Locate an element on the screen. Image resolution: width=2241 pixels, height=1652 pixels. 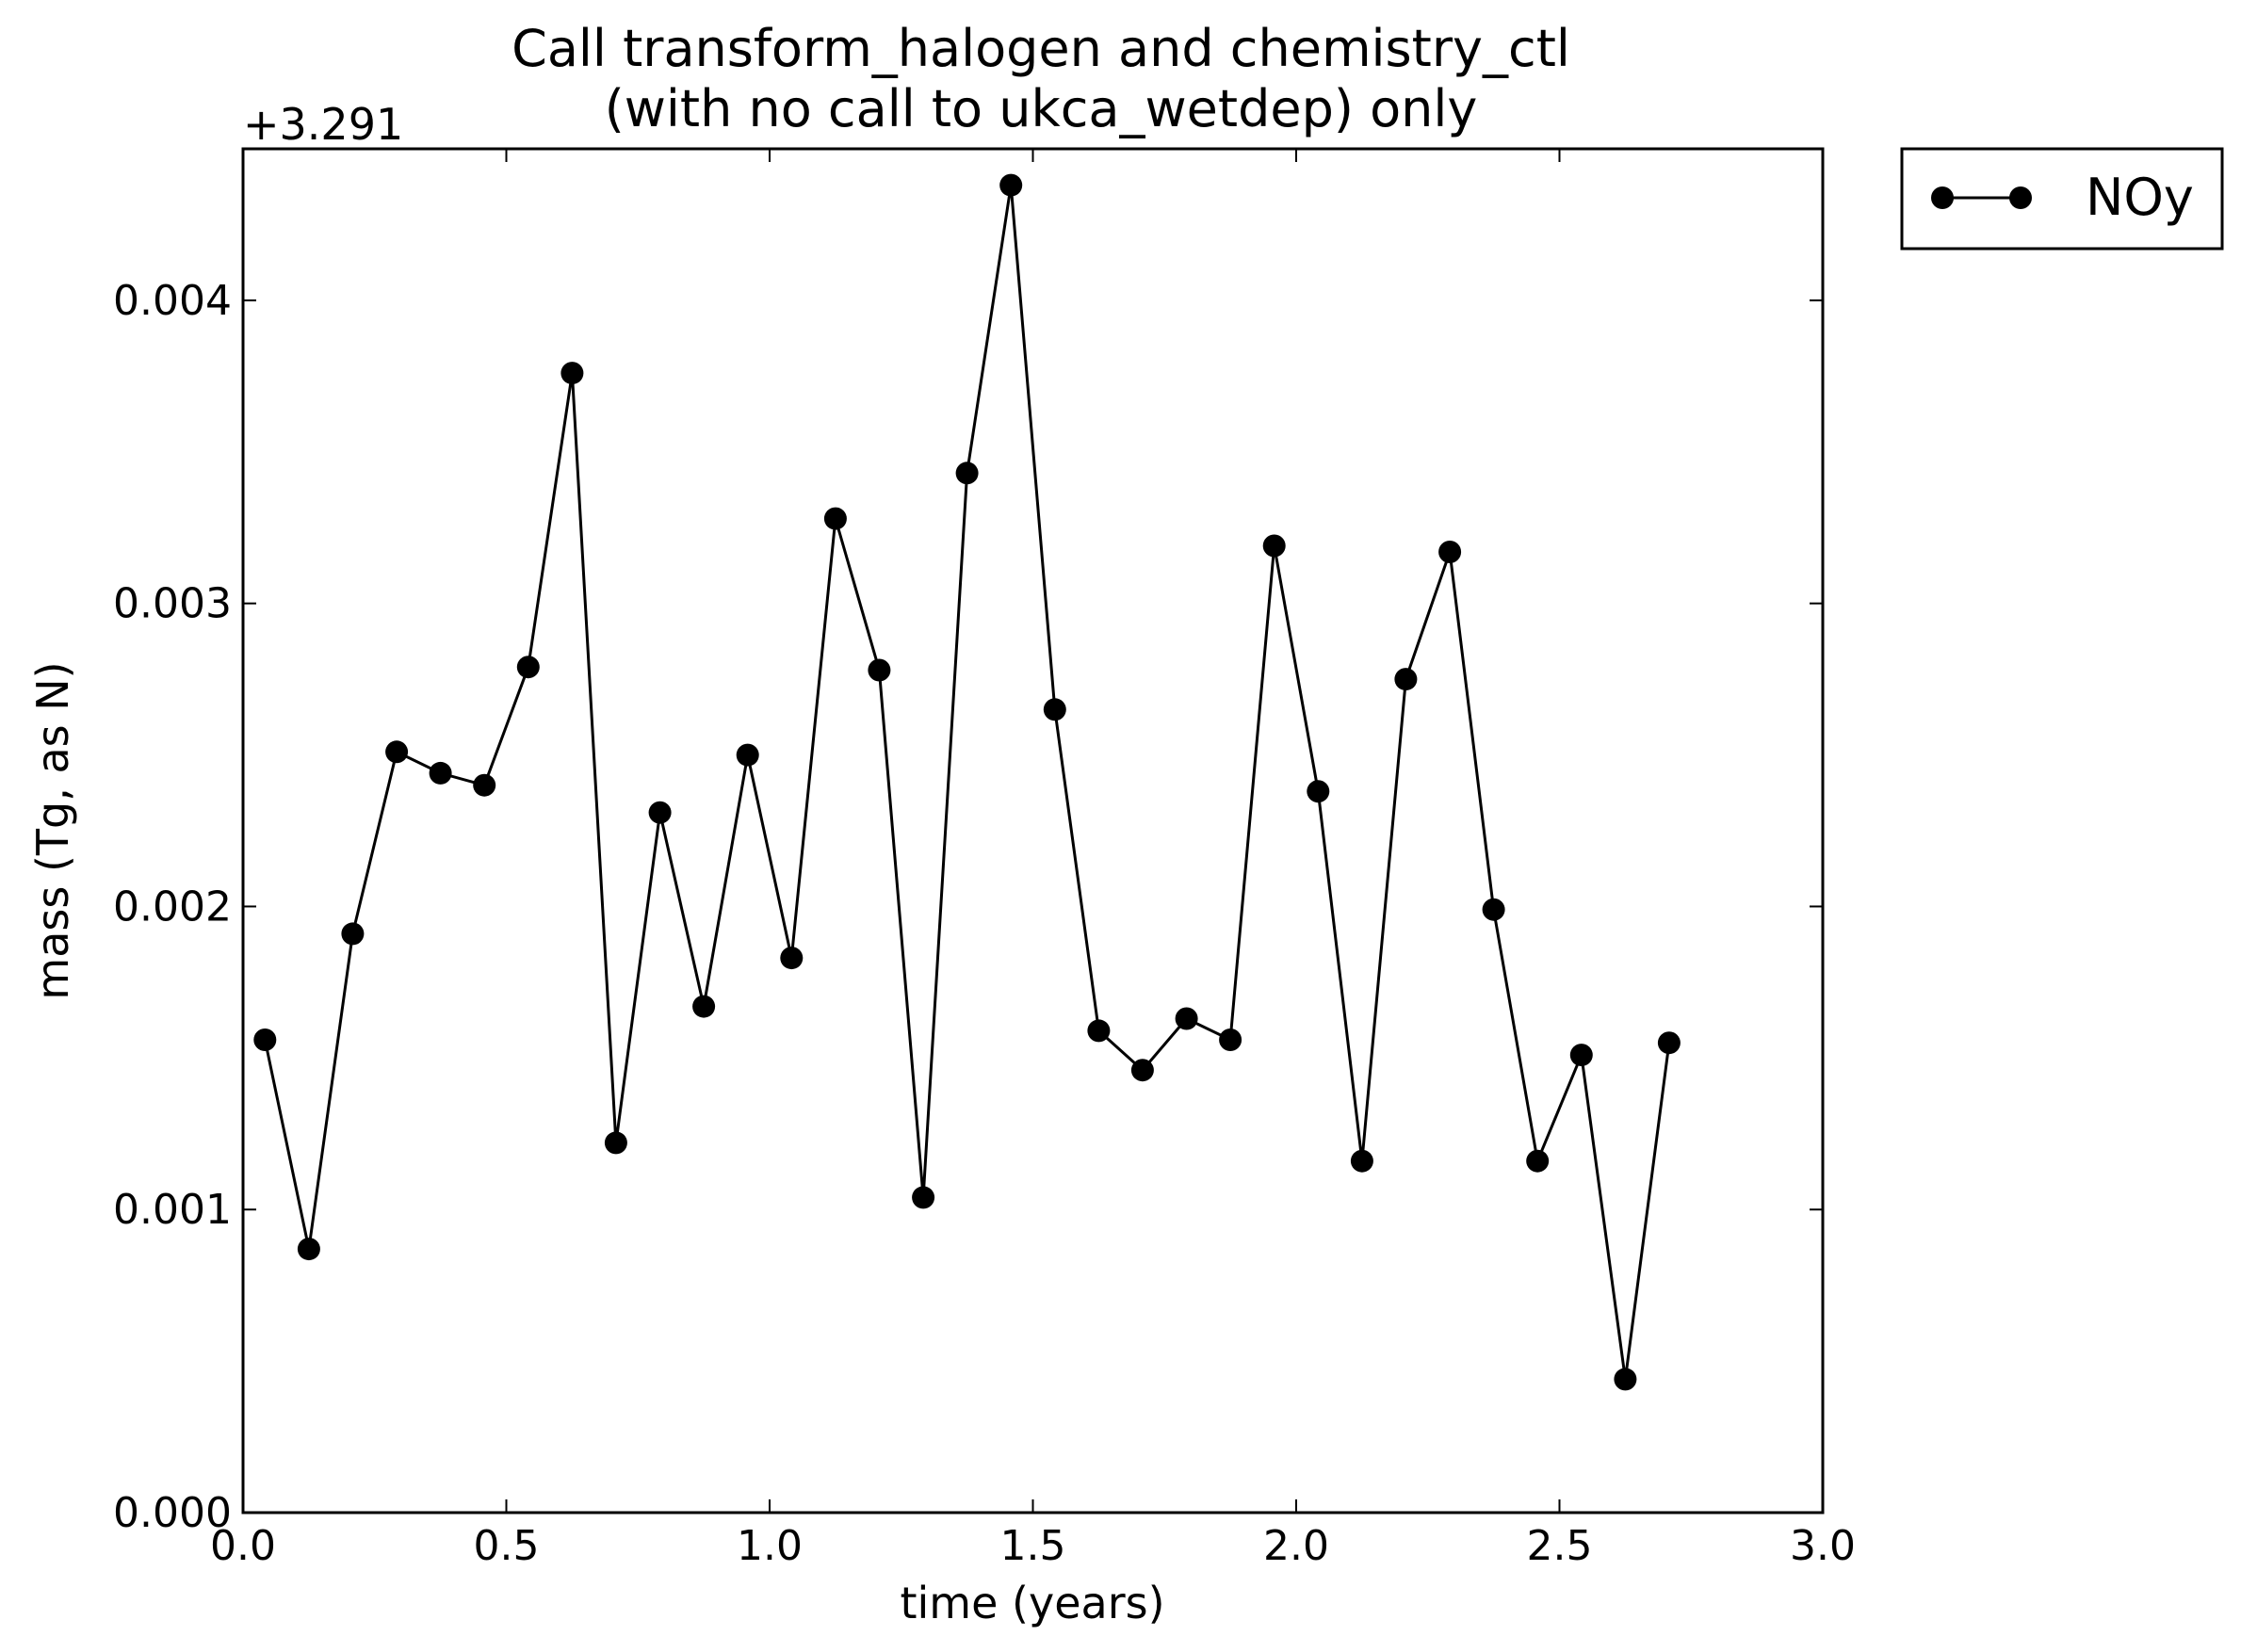
legend-label-noy: NOy is located at coordinates (2140, 197).